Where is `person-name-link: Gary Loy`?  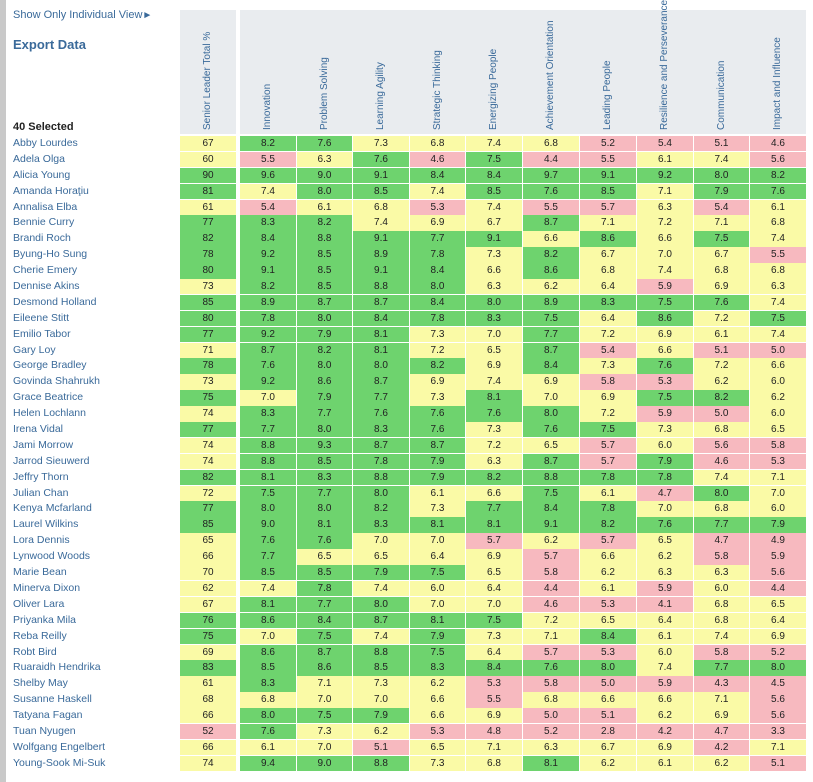 person-name-link: Gary Loy is located at coordinates (34, 349).